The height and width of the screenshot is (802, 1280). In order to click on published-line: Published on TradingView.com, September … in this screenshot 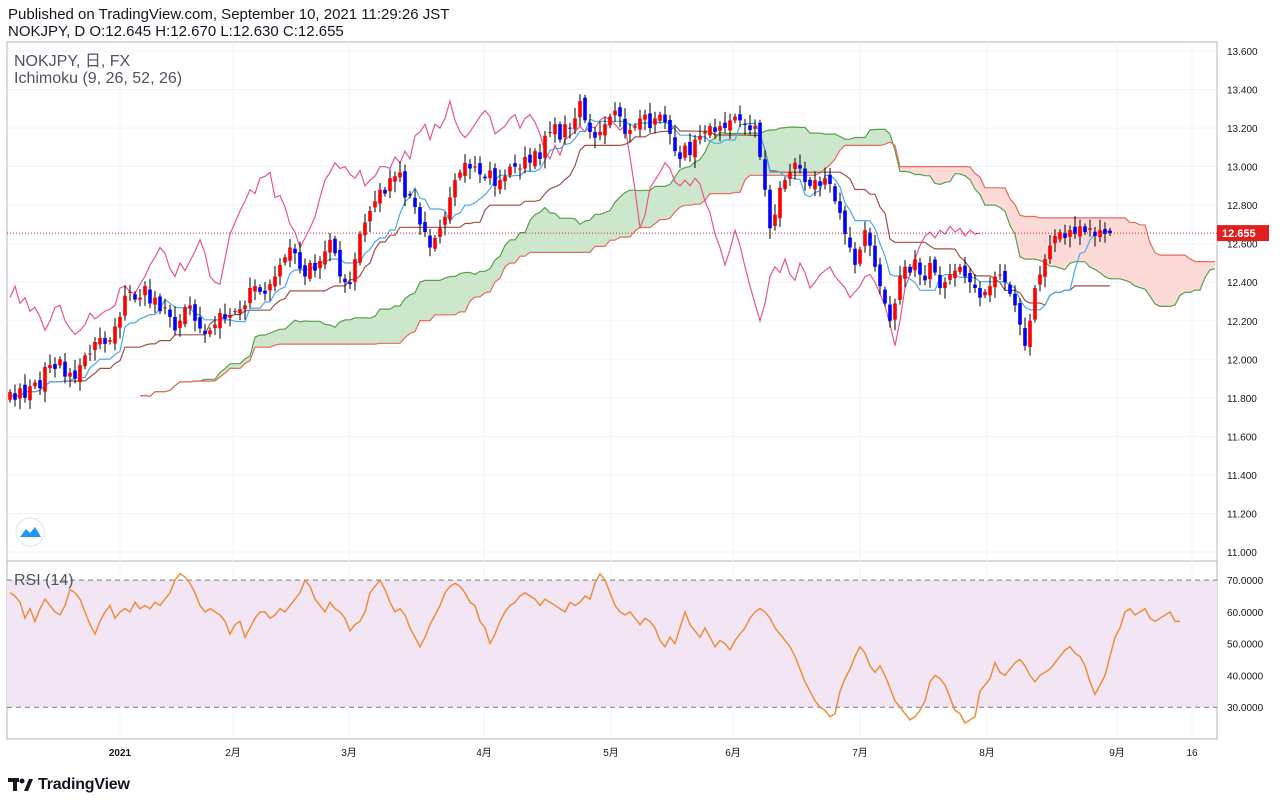, I will do `click(229, 14)`.